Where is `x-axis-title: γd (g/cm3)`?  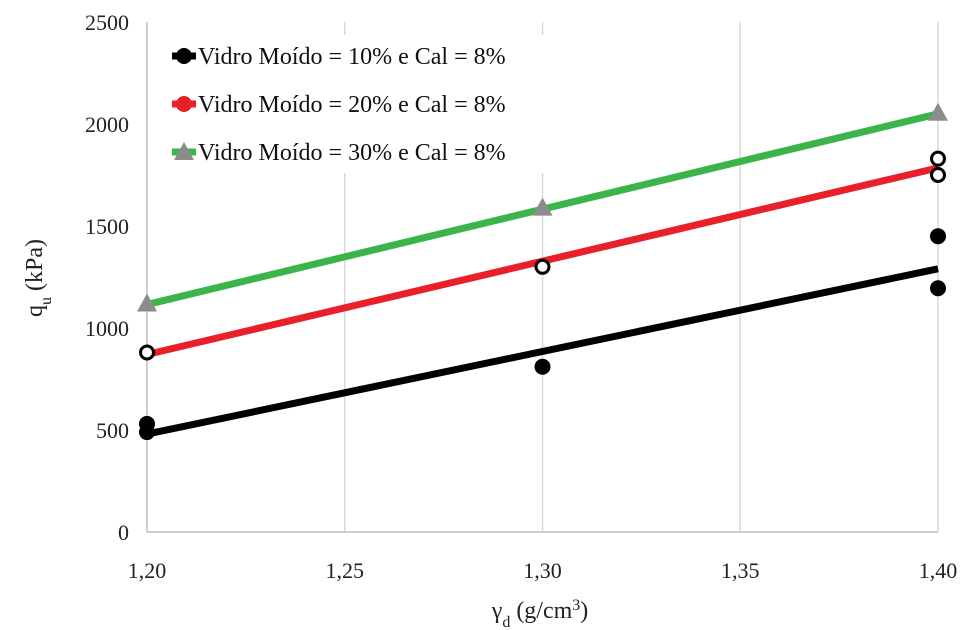 x-axis-title: γd (g/cm3) is located at coordinates (540, 613).